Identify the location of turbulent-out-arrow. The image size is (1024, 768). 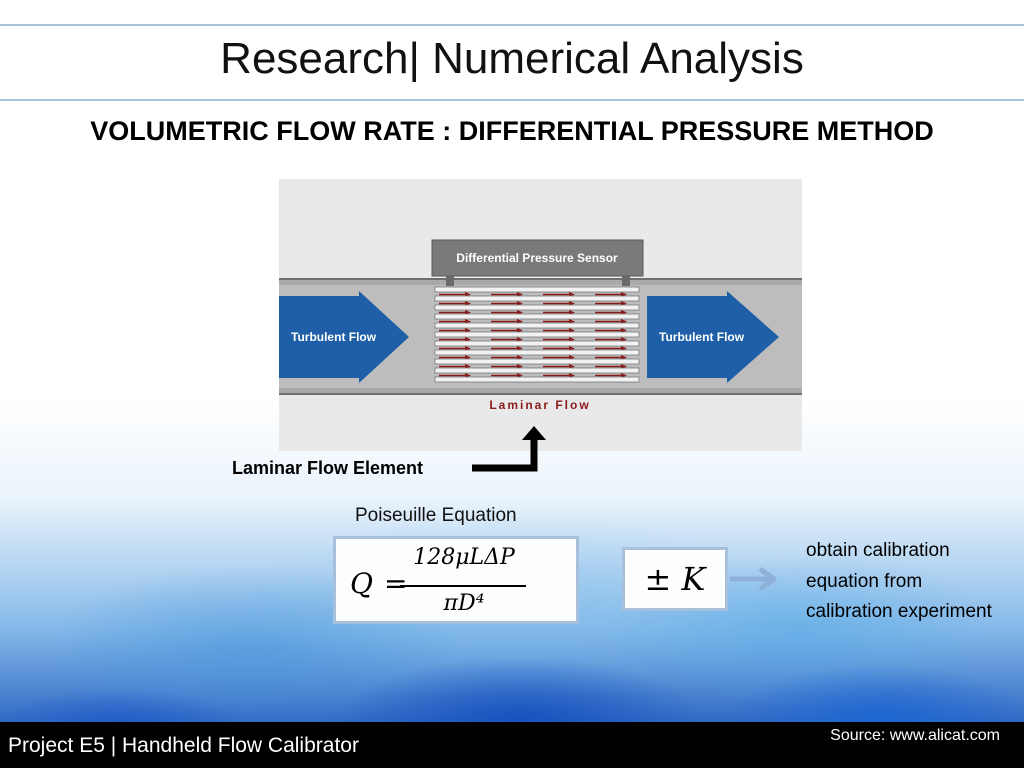
(713, 337).